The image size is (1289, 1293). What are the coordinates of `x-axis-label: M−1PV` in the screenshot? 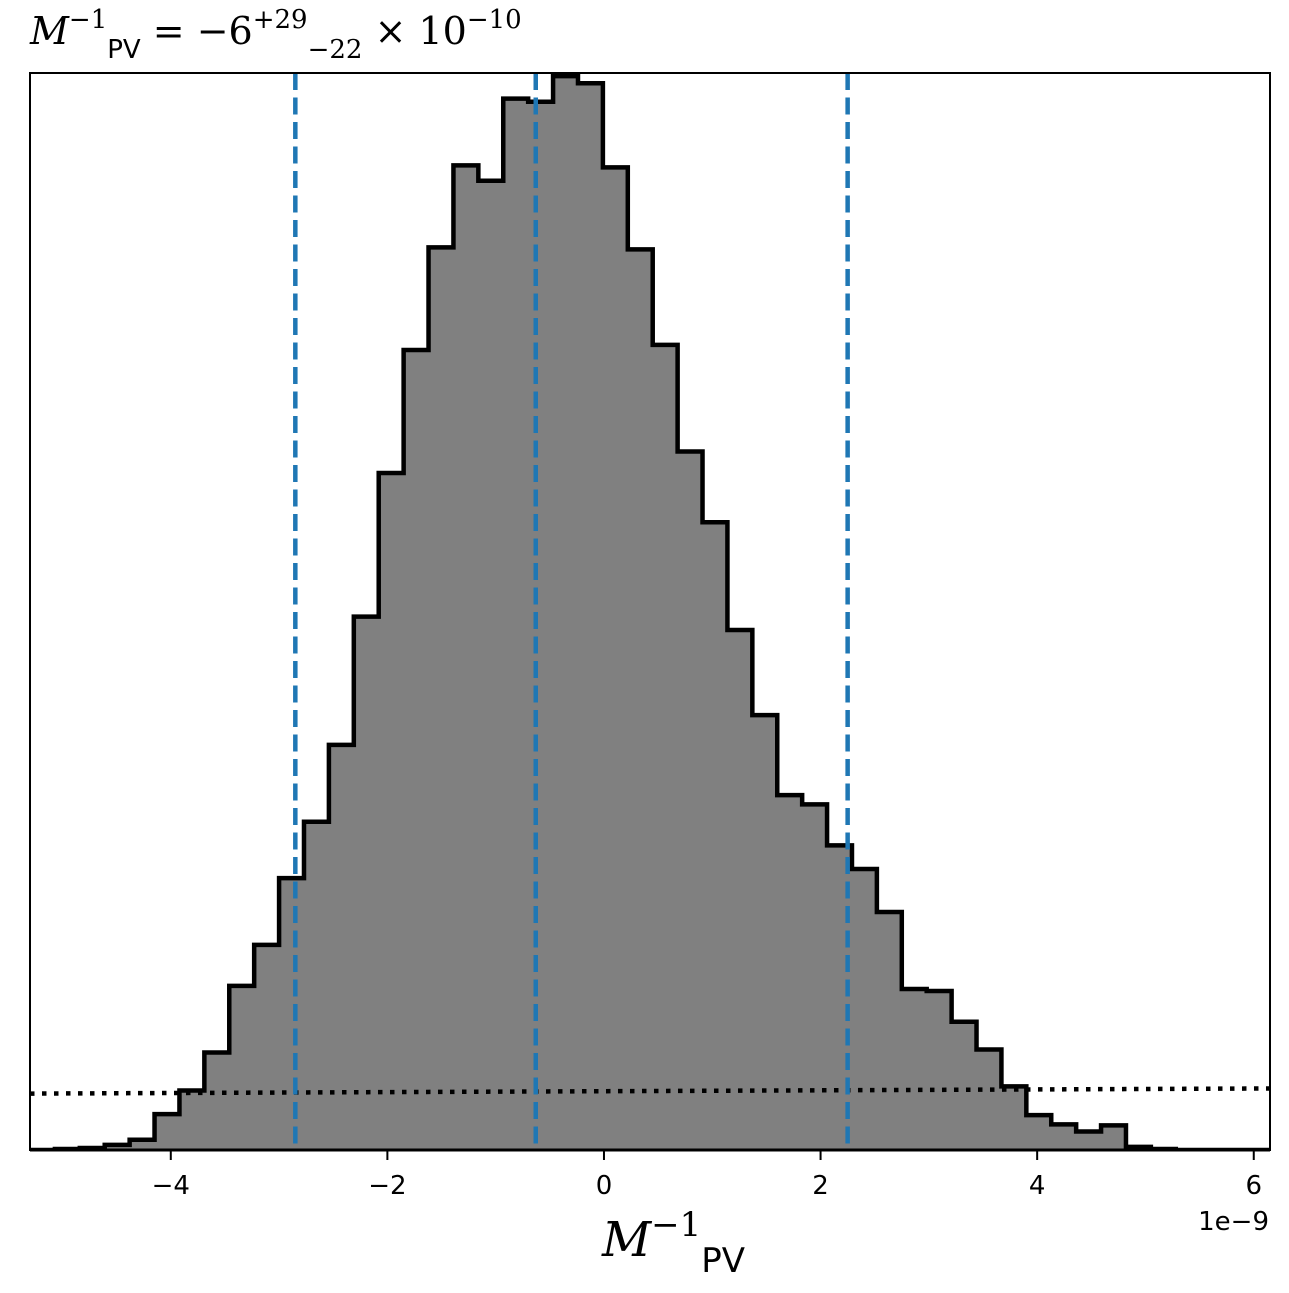 It's located at (673, 1243).